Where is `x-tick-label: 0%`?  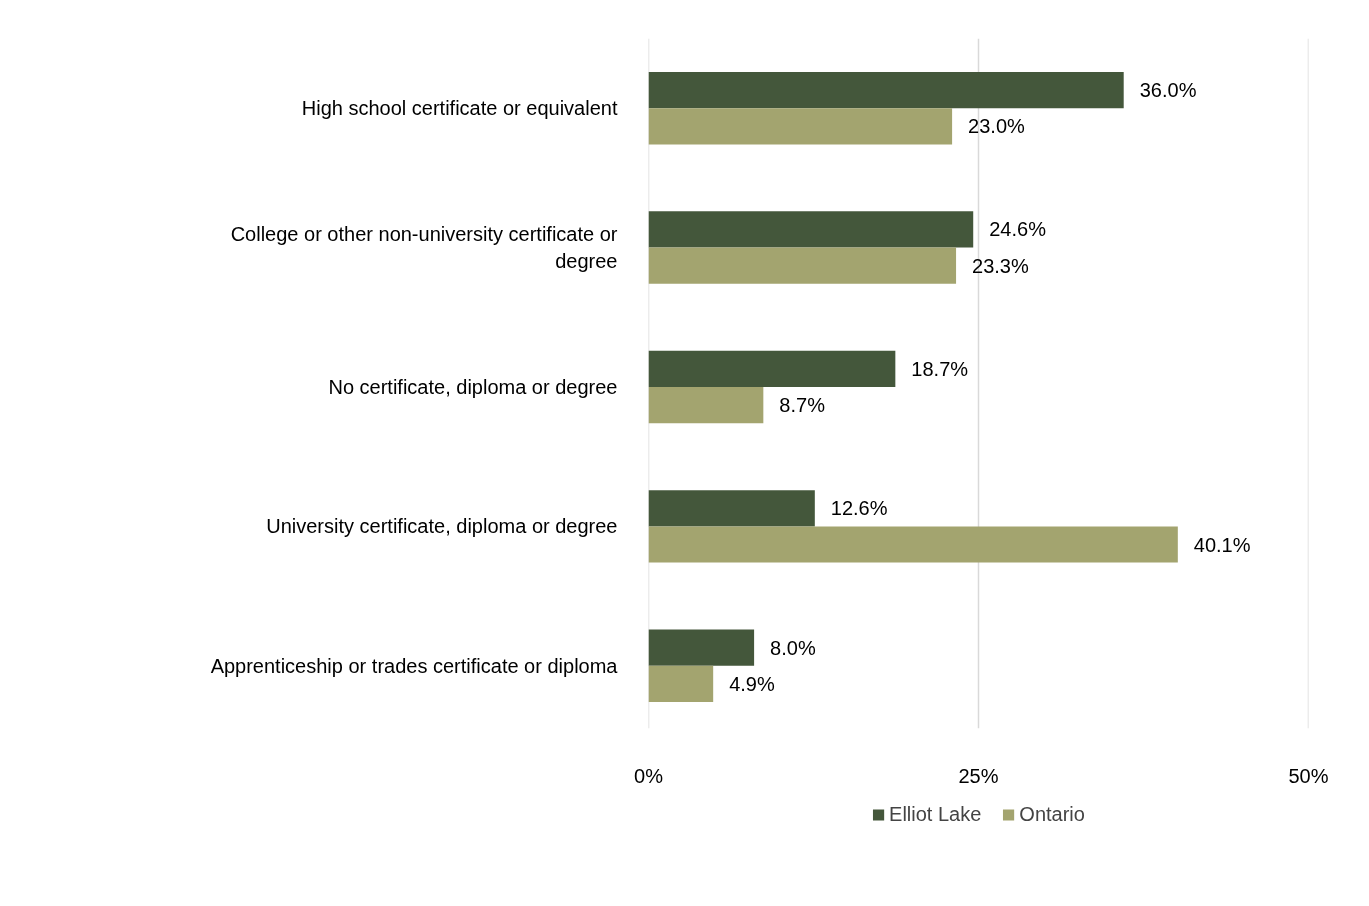
x-tick-label: 0% is located at coordinates (649, 775).